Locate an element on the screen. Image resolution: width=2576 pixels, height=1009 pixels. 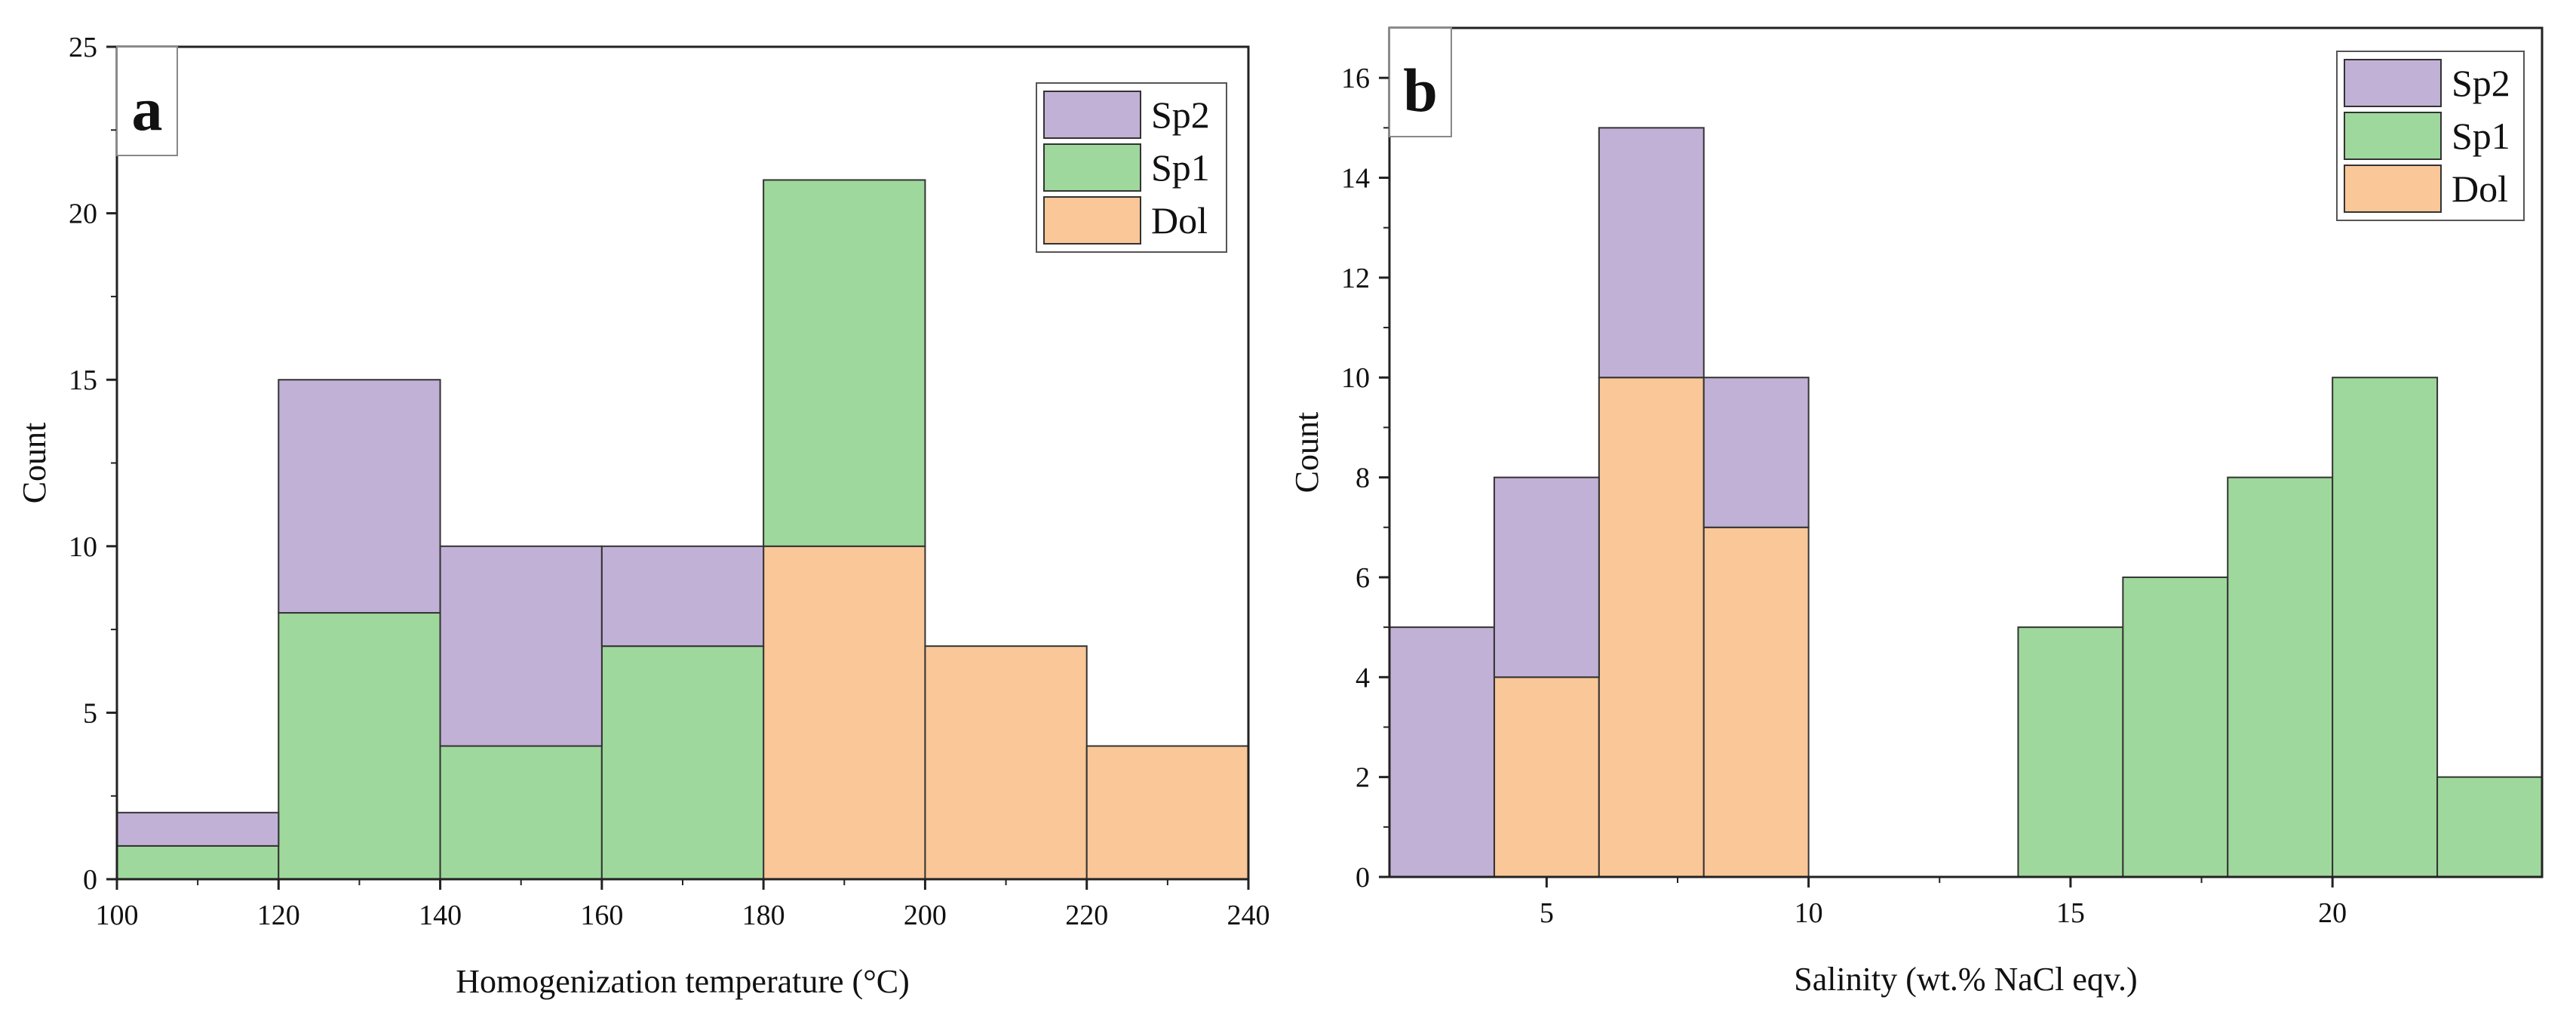
y-tick-label: 14 is located at coordinates (1355, 179).